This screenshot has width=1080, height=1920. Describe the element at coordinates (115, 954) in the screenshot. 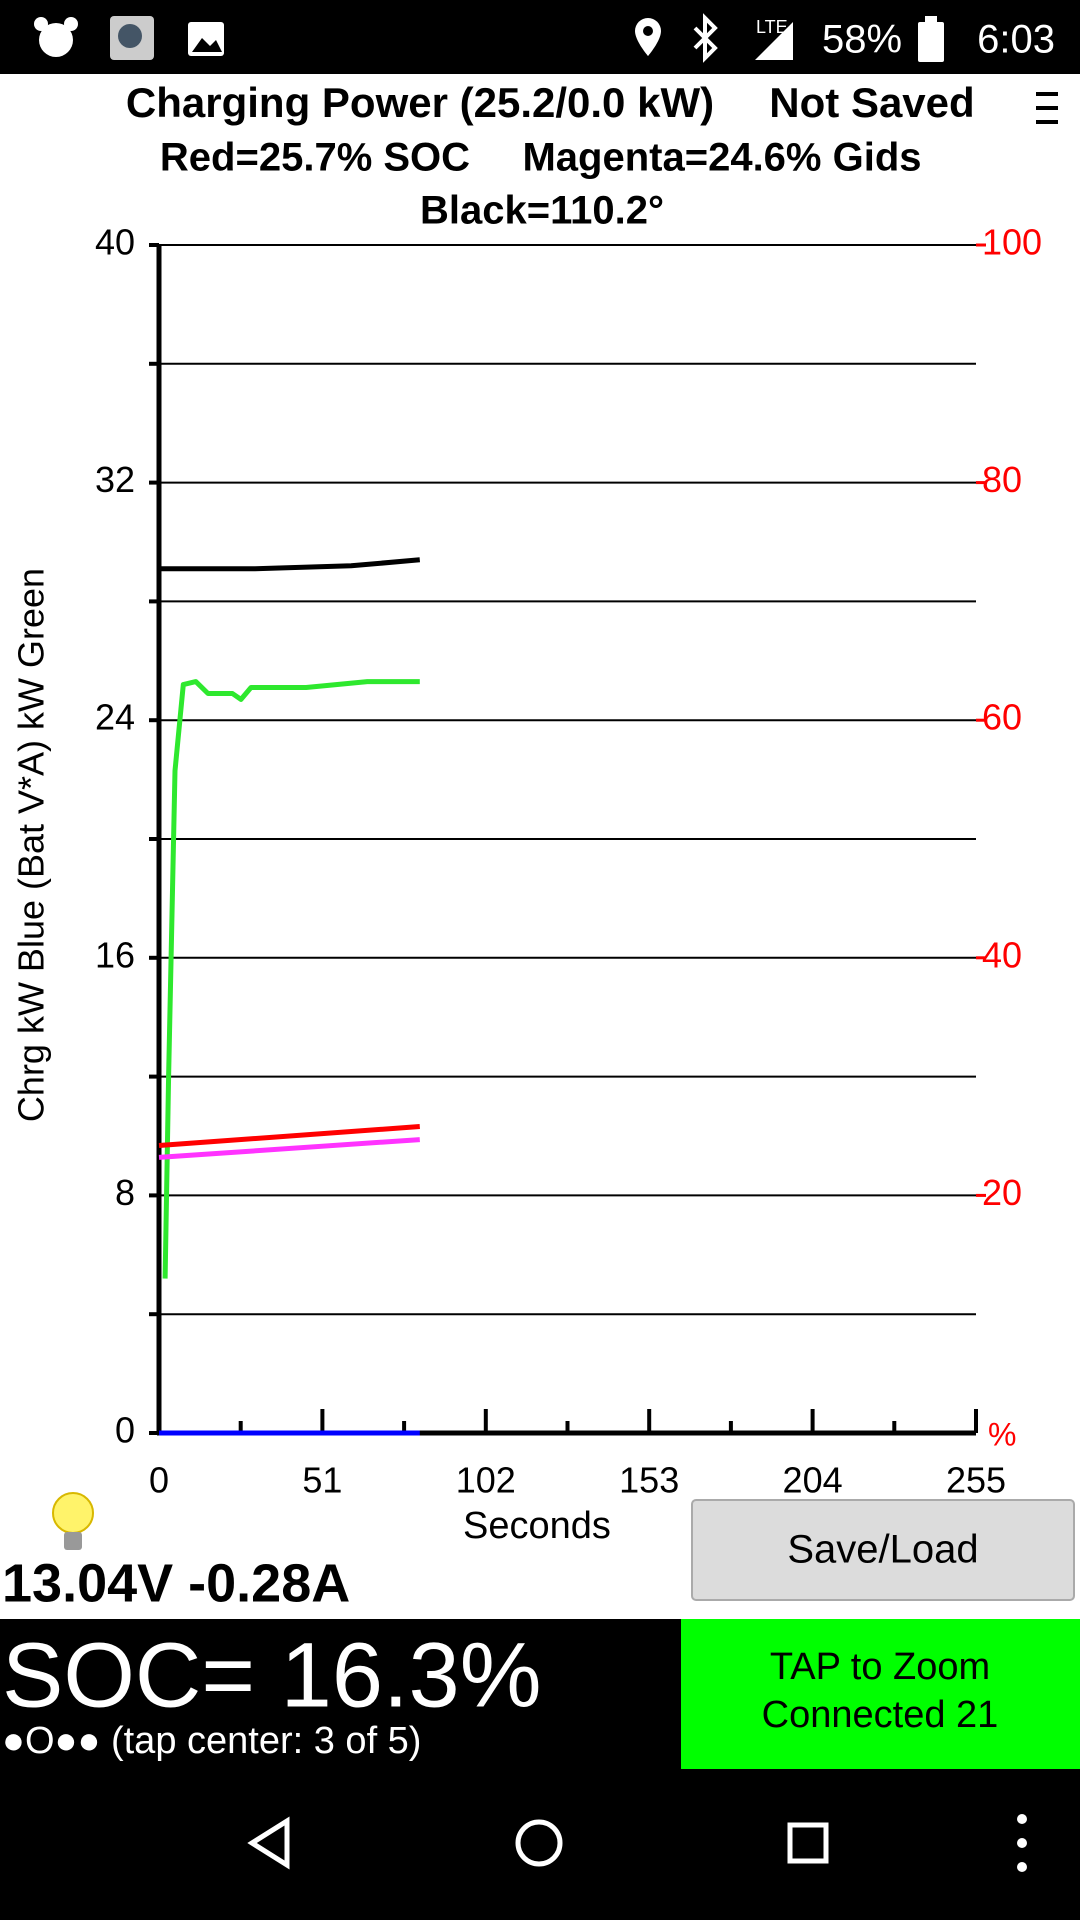

I see `y-tick-label: 16` at that location.